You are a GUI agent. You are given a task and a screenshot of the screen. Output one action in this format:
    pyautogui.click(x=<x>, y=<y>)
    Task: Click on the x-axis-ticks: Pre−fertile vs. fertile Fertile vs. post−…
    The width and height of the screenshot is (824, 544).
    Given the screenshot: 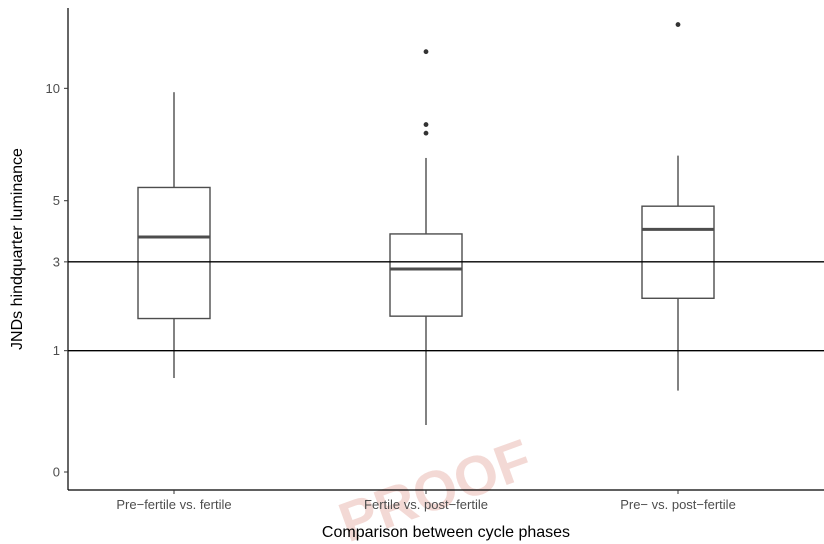 What is the action you would take?
    pyautogui.click(x=426, y=501)
    